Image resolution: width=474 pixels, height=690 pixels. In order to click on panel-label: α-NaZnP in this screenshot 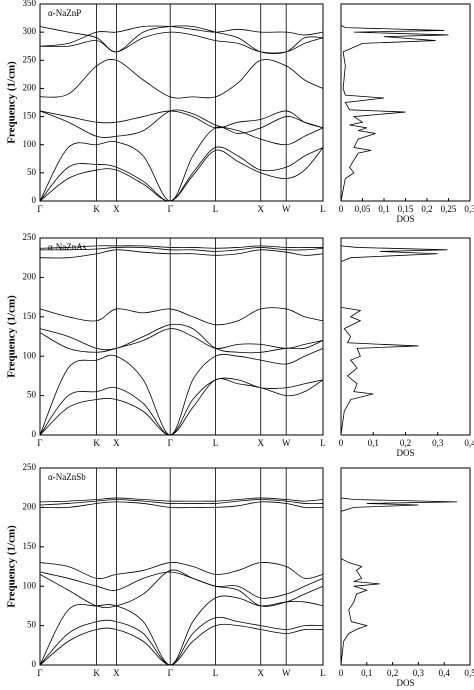, I will do `click(64, 13)`.